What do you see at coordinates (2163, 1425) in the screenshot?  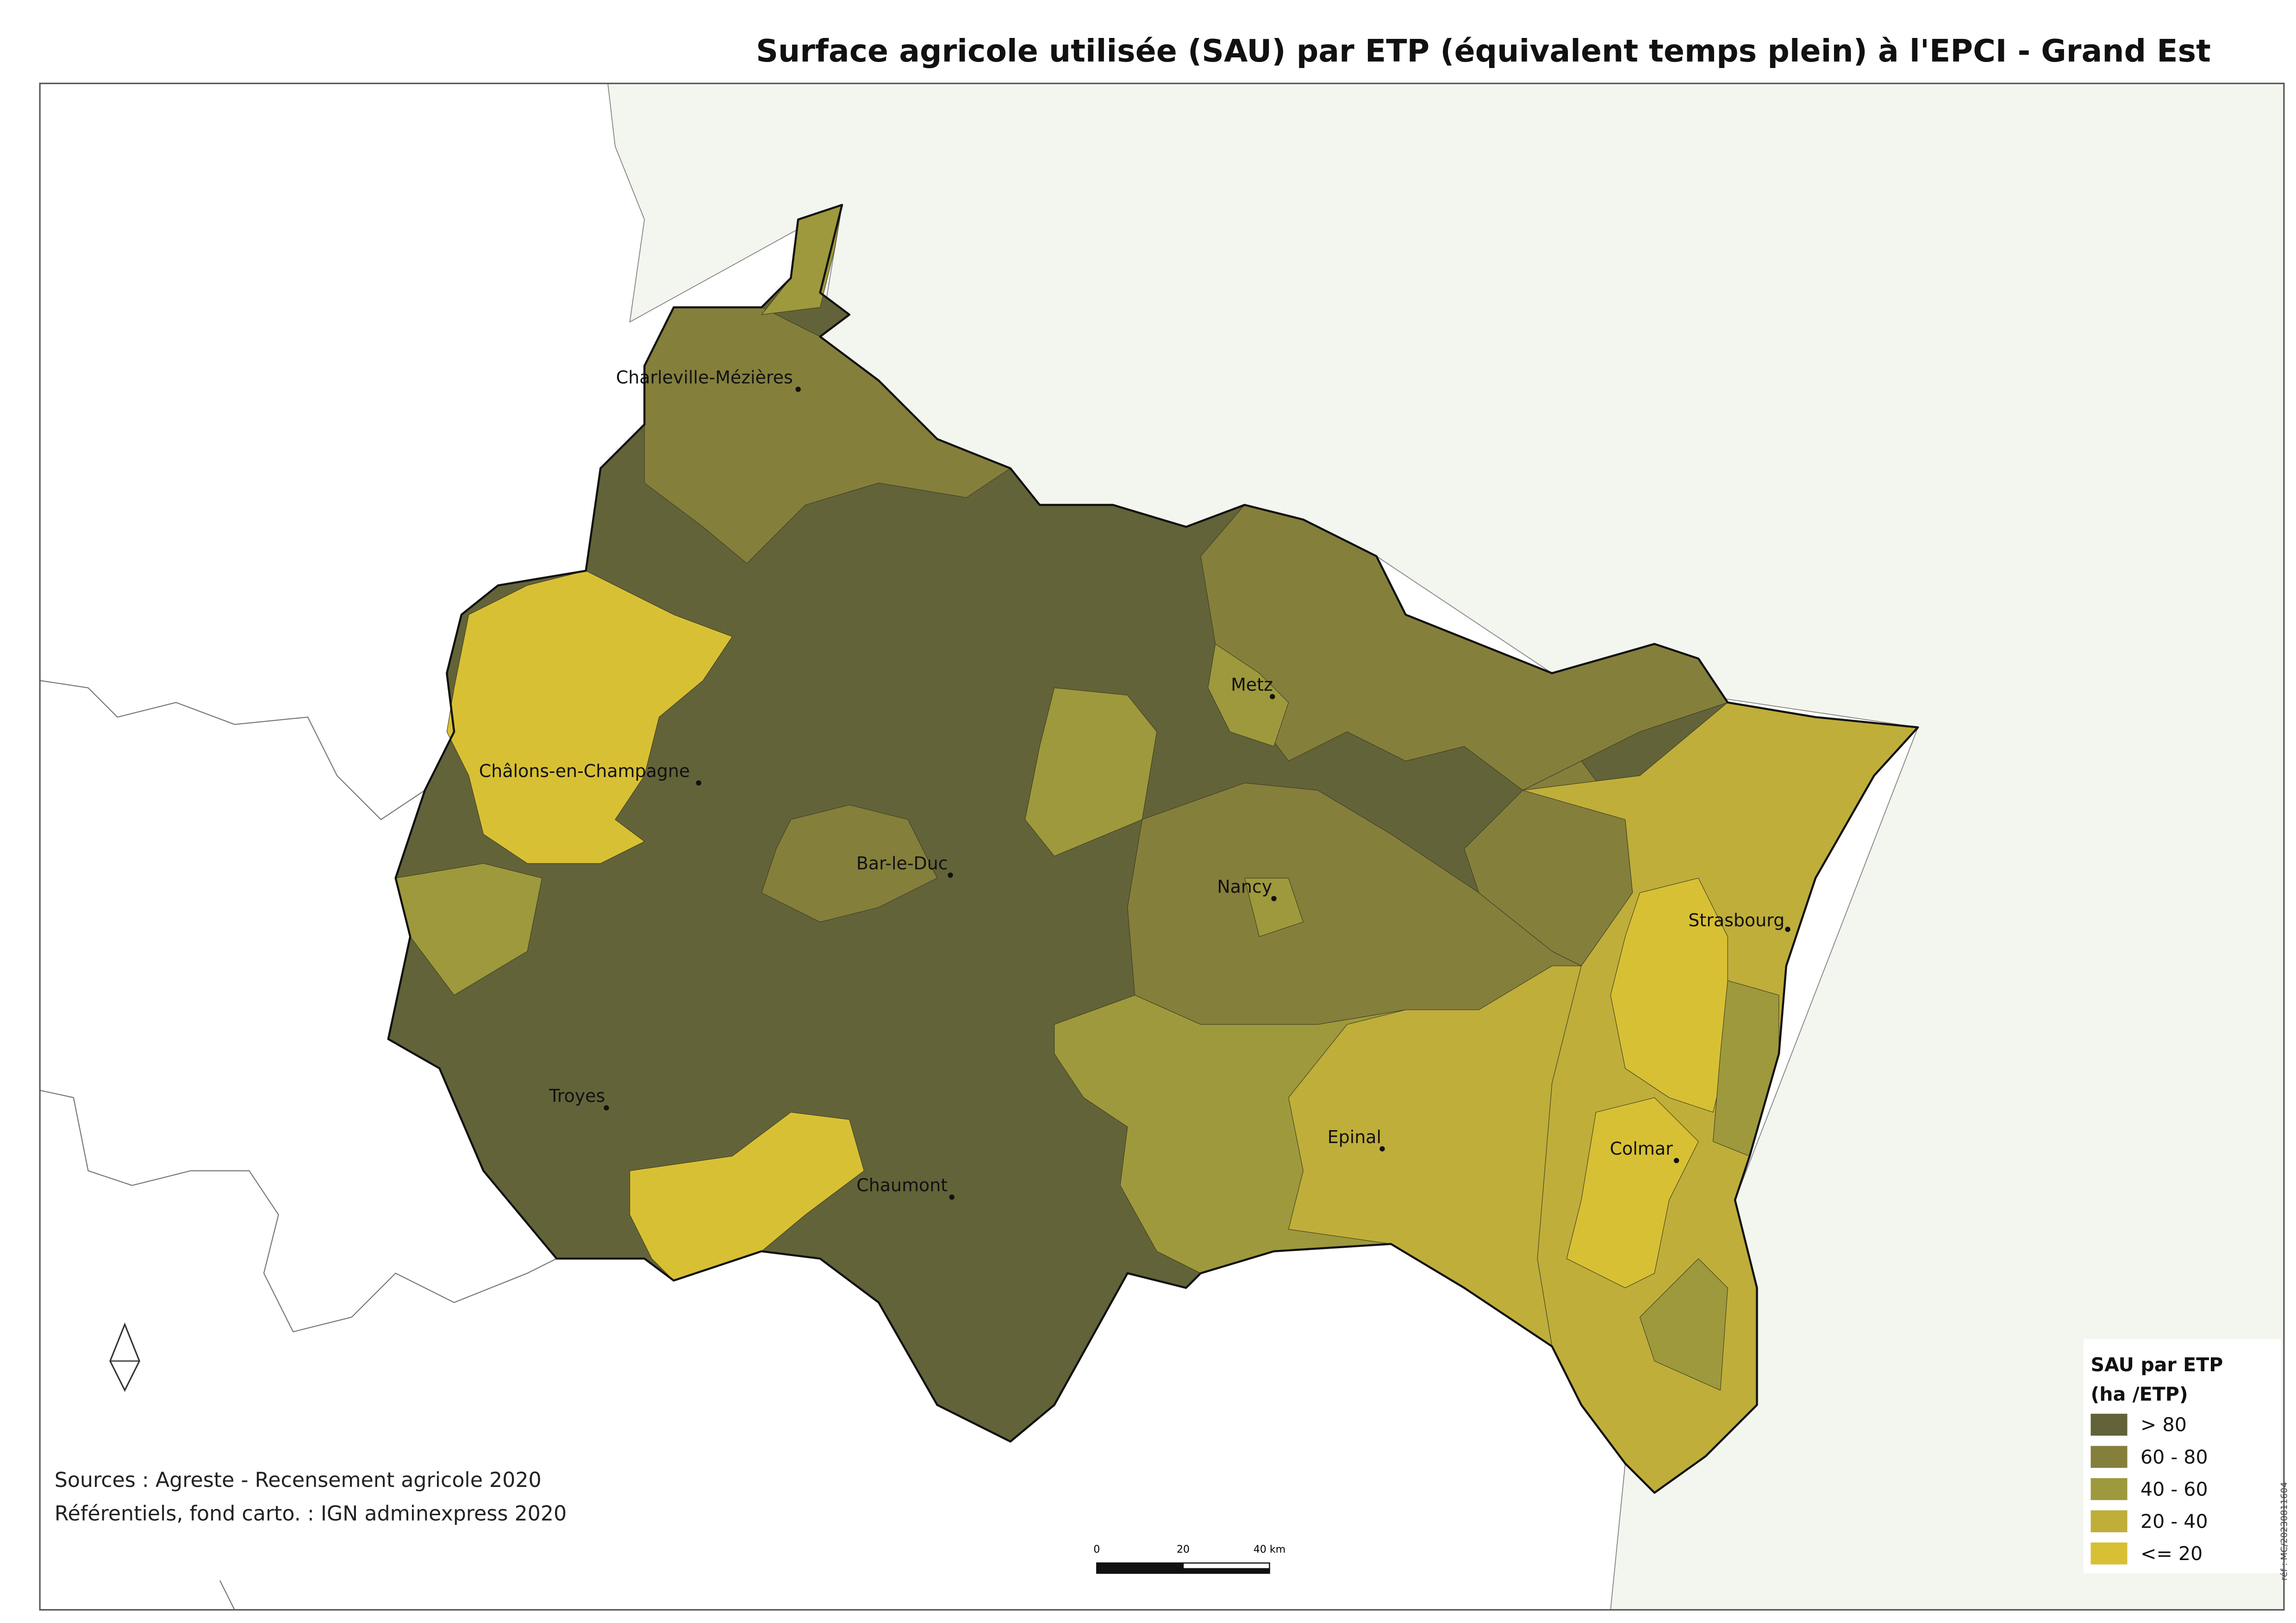 I see `legend-label: > 80` at bounding box center [2163, 1425].